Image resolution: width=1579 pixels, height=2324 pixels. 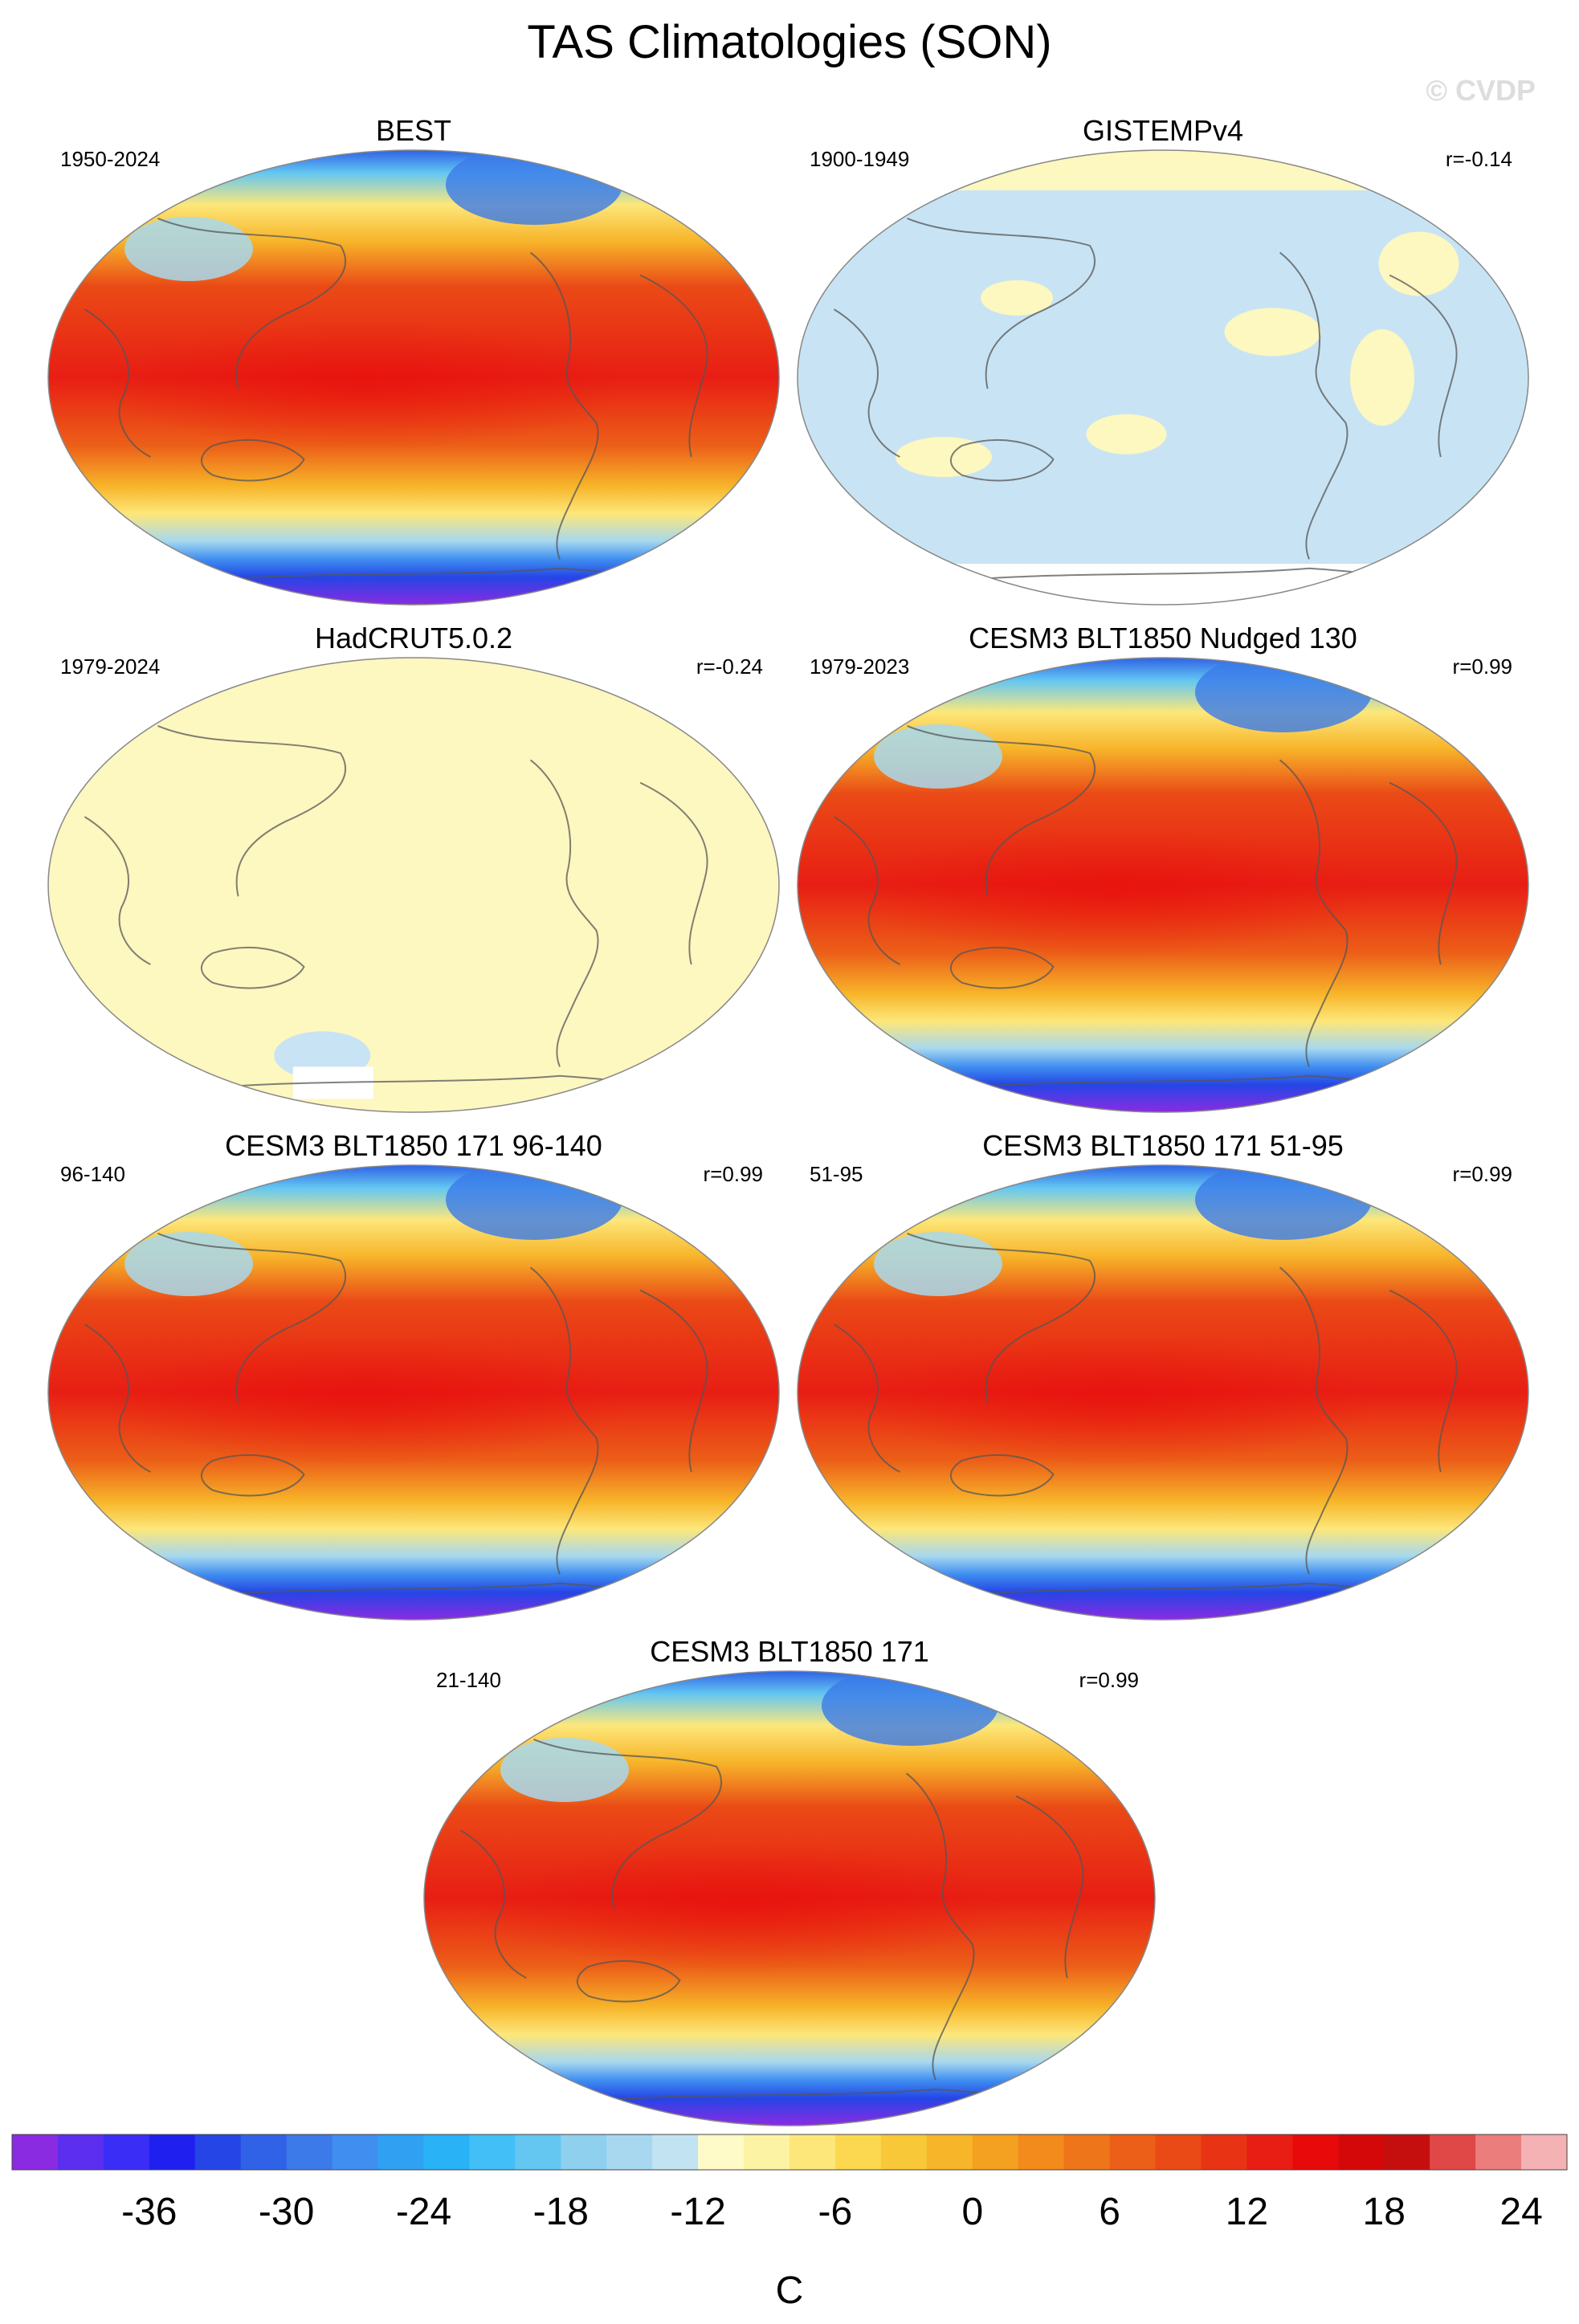 What do you see at coordinates (972, 2212) in the screenshot?
I see `colorbar-tick-label: 0` at bounding box center [972, 2212].